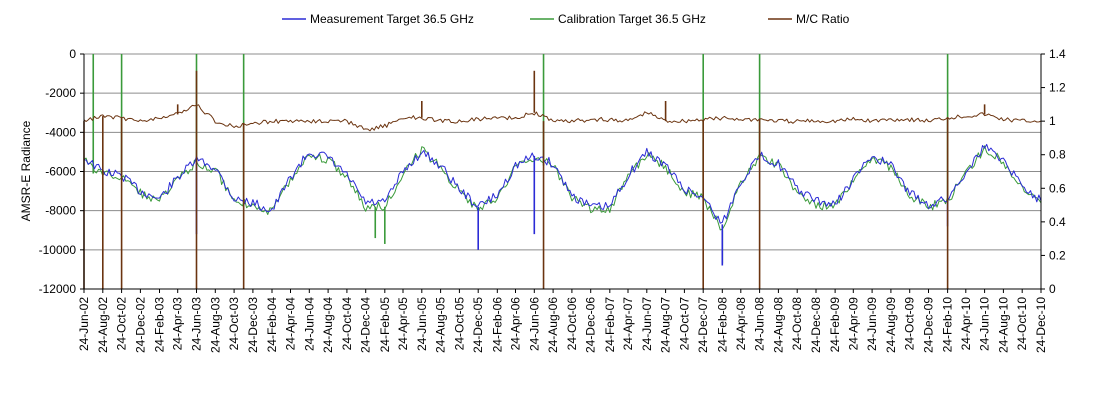  I want to click on legend-entry: M/C Ratio, so click(823, 19).